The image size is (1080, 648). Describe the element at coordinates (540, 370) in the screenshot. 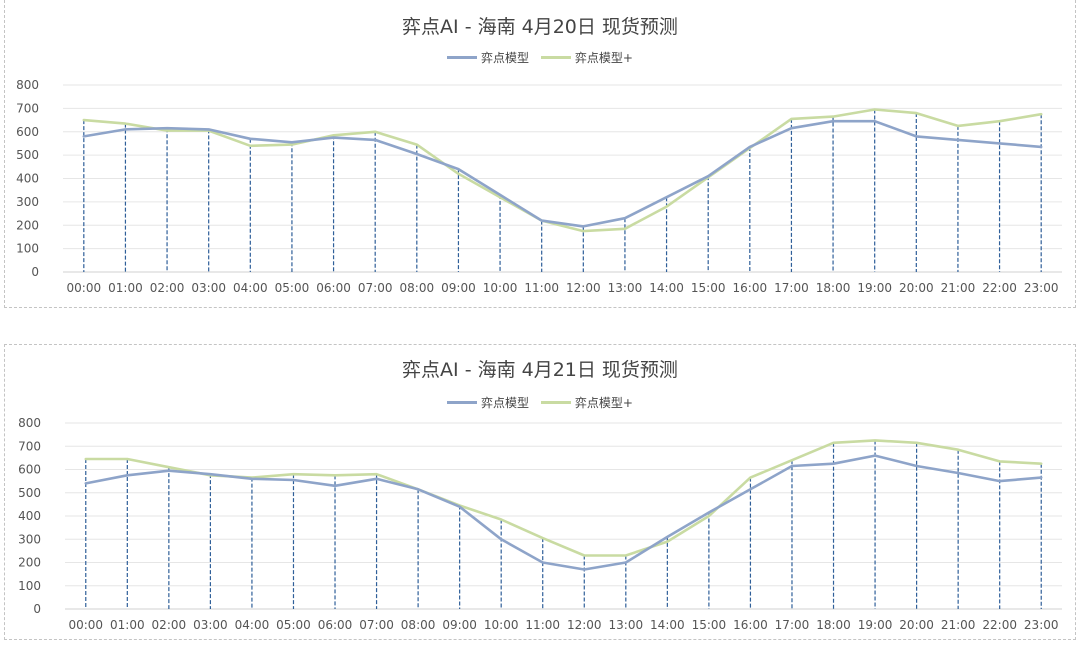

I see `chart-title: 弈点AI - 海南 4月21日 现货预测` at that location.